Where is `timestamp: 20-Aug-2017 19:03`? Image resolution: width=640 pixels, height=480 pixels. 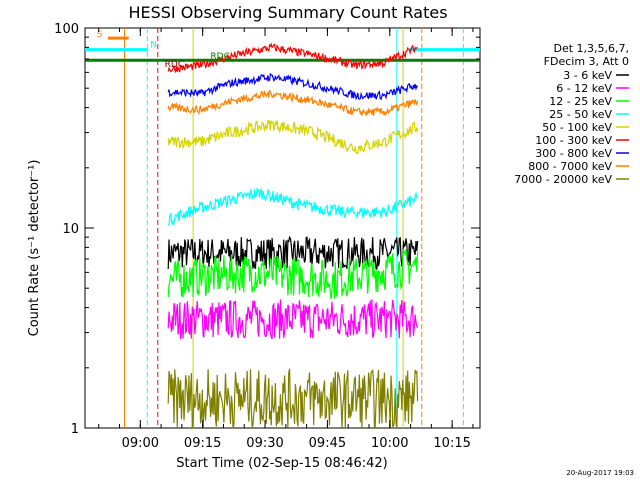
timestamp: 20-Aug-2017 19:03 is located at coordinates (600, 473).